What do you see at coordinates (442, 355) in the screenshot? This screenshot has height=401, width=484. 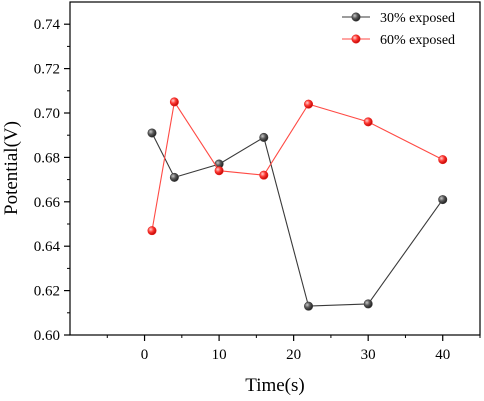 I see `x-tick-label: 40` at bounding box center [442, 355].